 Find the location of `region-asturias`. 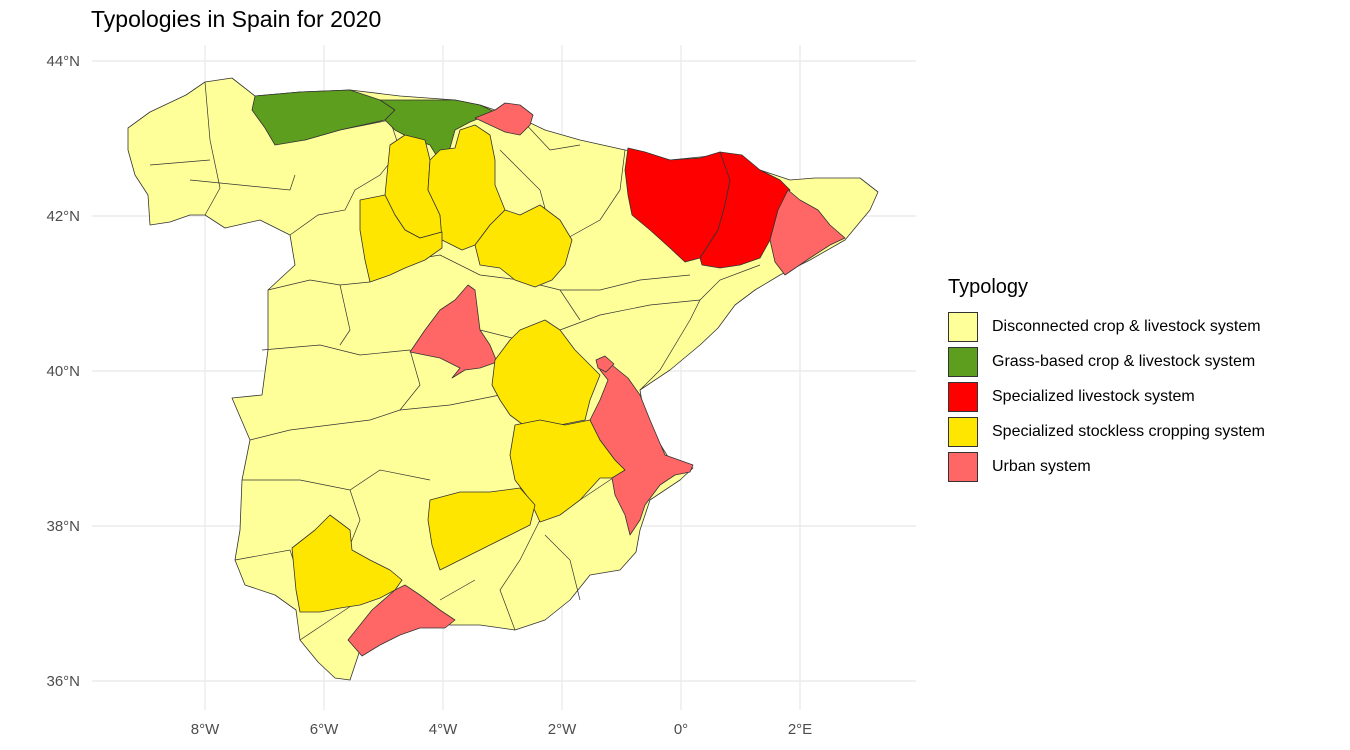

region-asturias is located at coordinates (323, 117).